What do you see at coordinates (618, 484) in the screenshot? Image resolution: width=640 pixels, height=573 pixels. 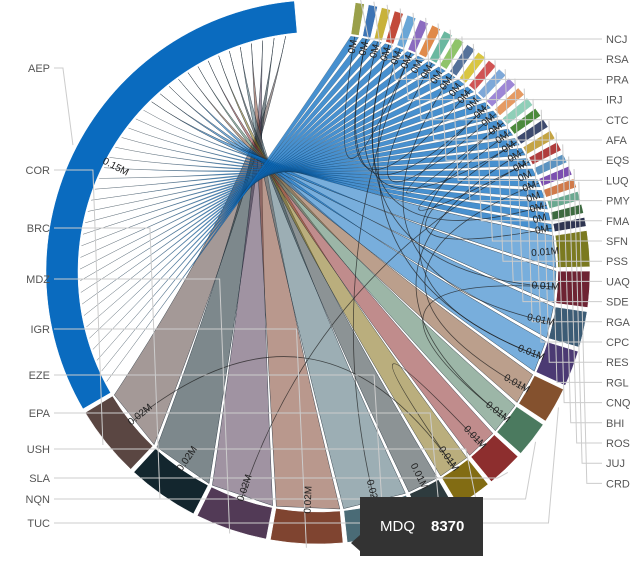 I see `node-label-crd: CRD` at bounding box center [618, 484].